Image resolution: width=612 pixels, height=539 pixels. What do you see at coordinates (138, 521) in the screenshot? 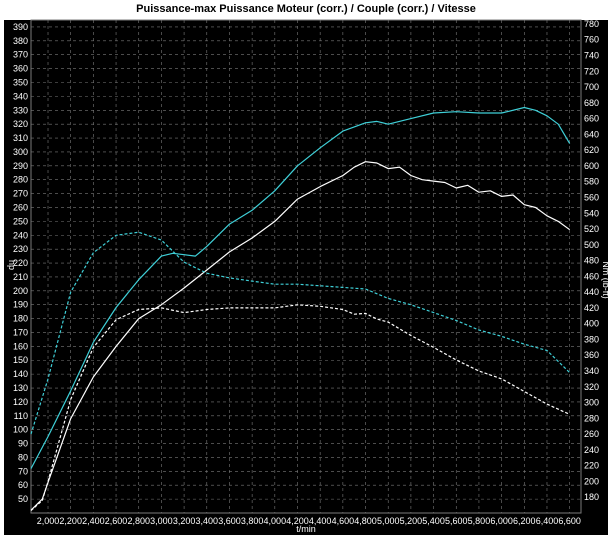
I see `x-tick-label: 2,800` at bounding box center [138, 521].